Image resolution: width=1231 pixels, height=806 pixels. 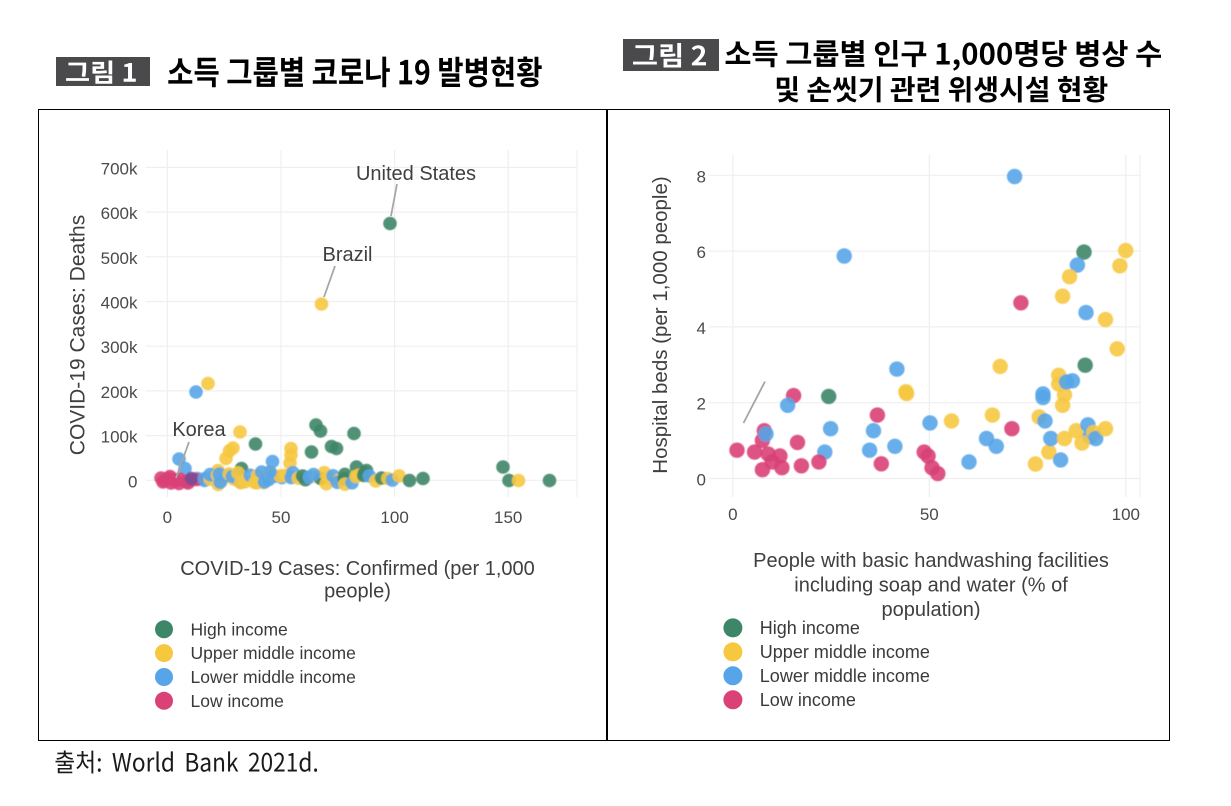 What do you see at coordinates (660, 324) in the screenshot?
I see `svg-text:Hospital beds (per 1,000 peopl: Hospital beds (per 1,000 people)` at bounding box center [660, 324].